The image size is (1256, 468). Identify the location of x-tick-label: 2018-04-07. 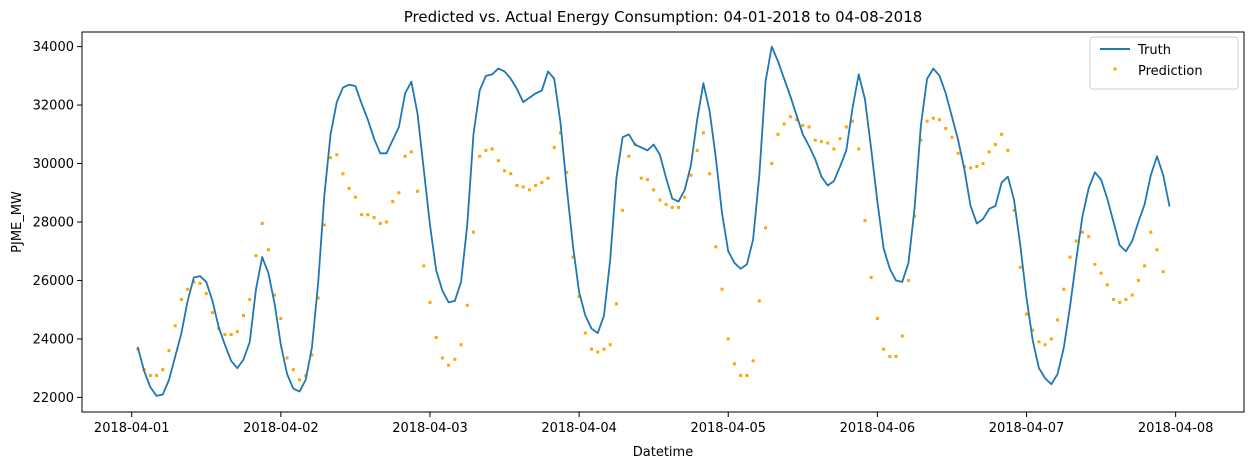
(1027, 428).